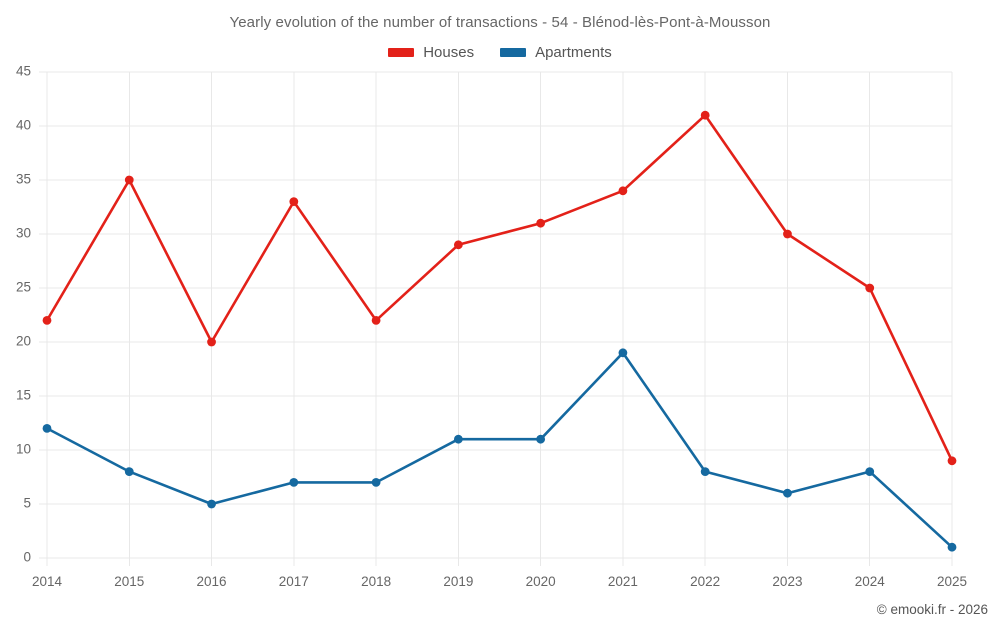  I want to click on legend-item-apartments: Apartments, so click(556, 52).